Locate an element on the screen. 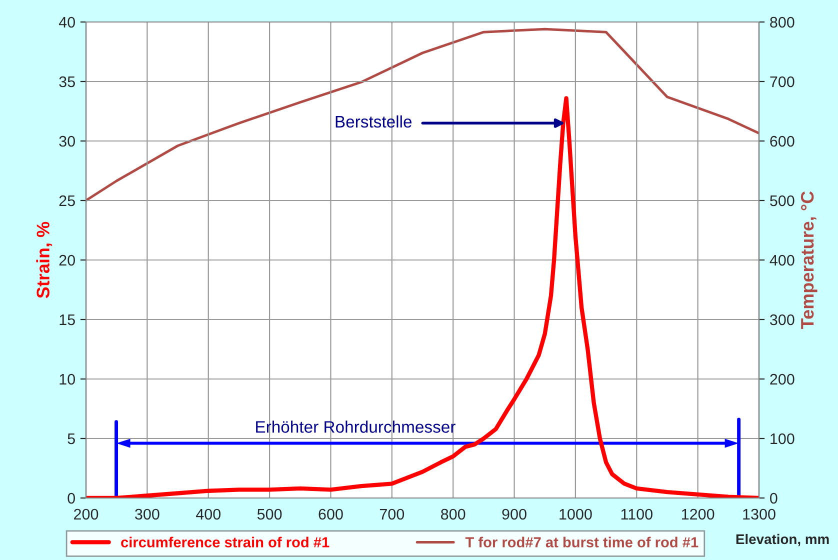  x-tick-label: 1000 is located at coordinates (576, 514).